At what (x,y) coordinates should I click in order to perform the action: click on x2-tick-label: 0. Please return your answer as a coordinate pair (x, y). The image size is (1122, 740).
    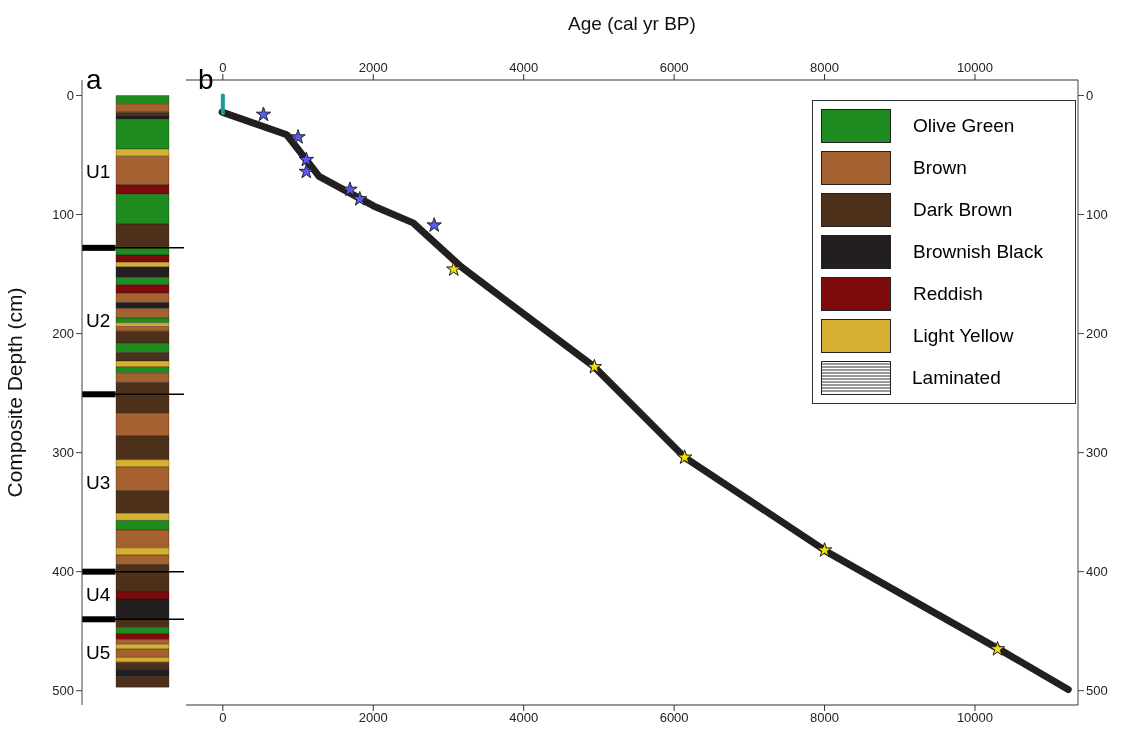
    Looking at the image, I should click on (223, 718).